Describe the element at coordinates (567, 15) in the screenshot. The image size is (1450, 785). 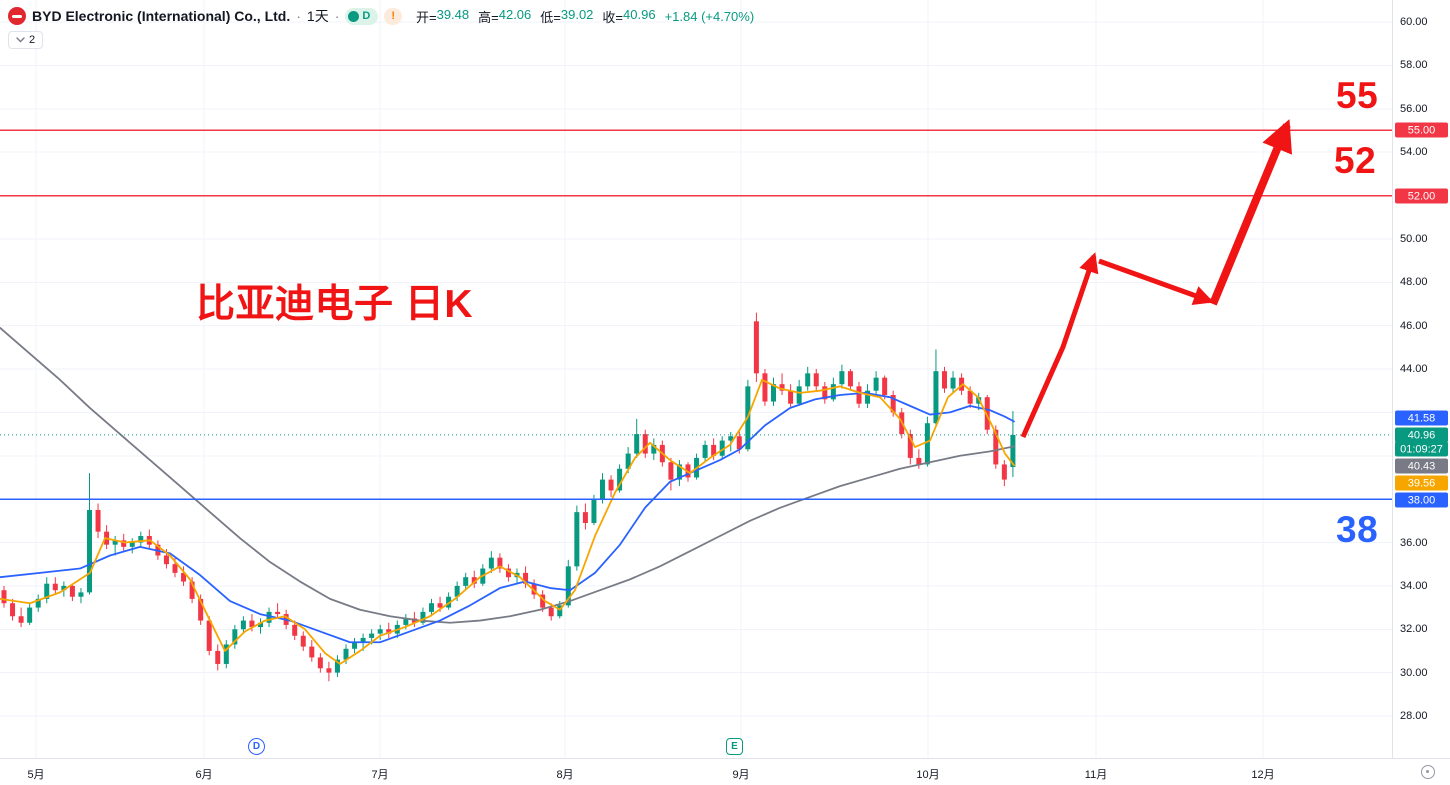
I see `ohlc-low: 低= 39.02` at that location.